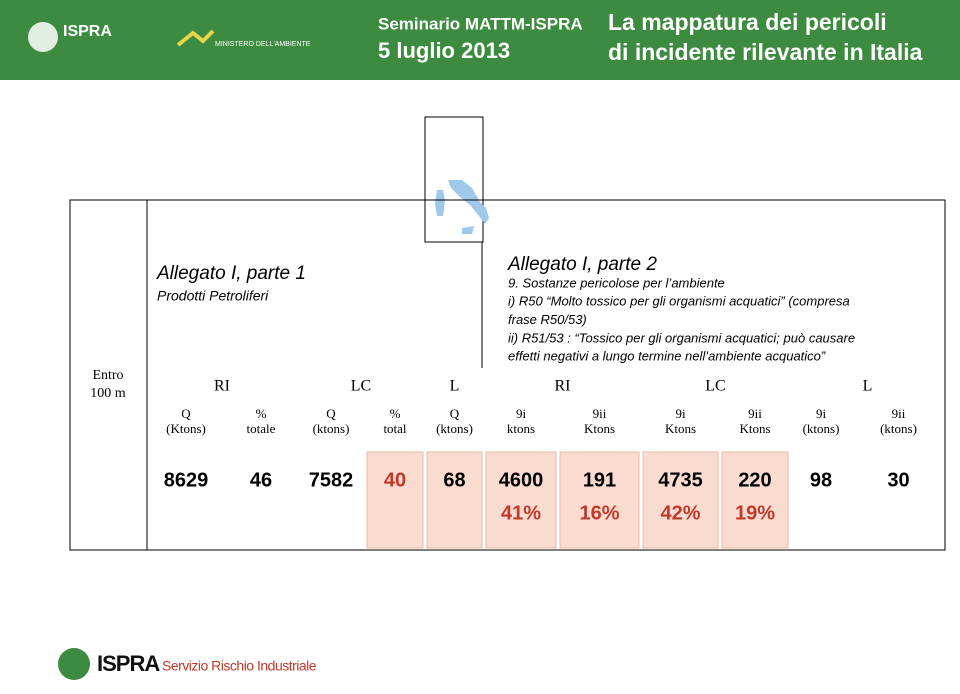 This screenshot has width=960, height=694. I want to click on column-header: ktons, so click(521, 428).